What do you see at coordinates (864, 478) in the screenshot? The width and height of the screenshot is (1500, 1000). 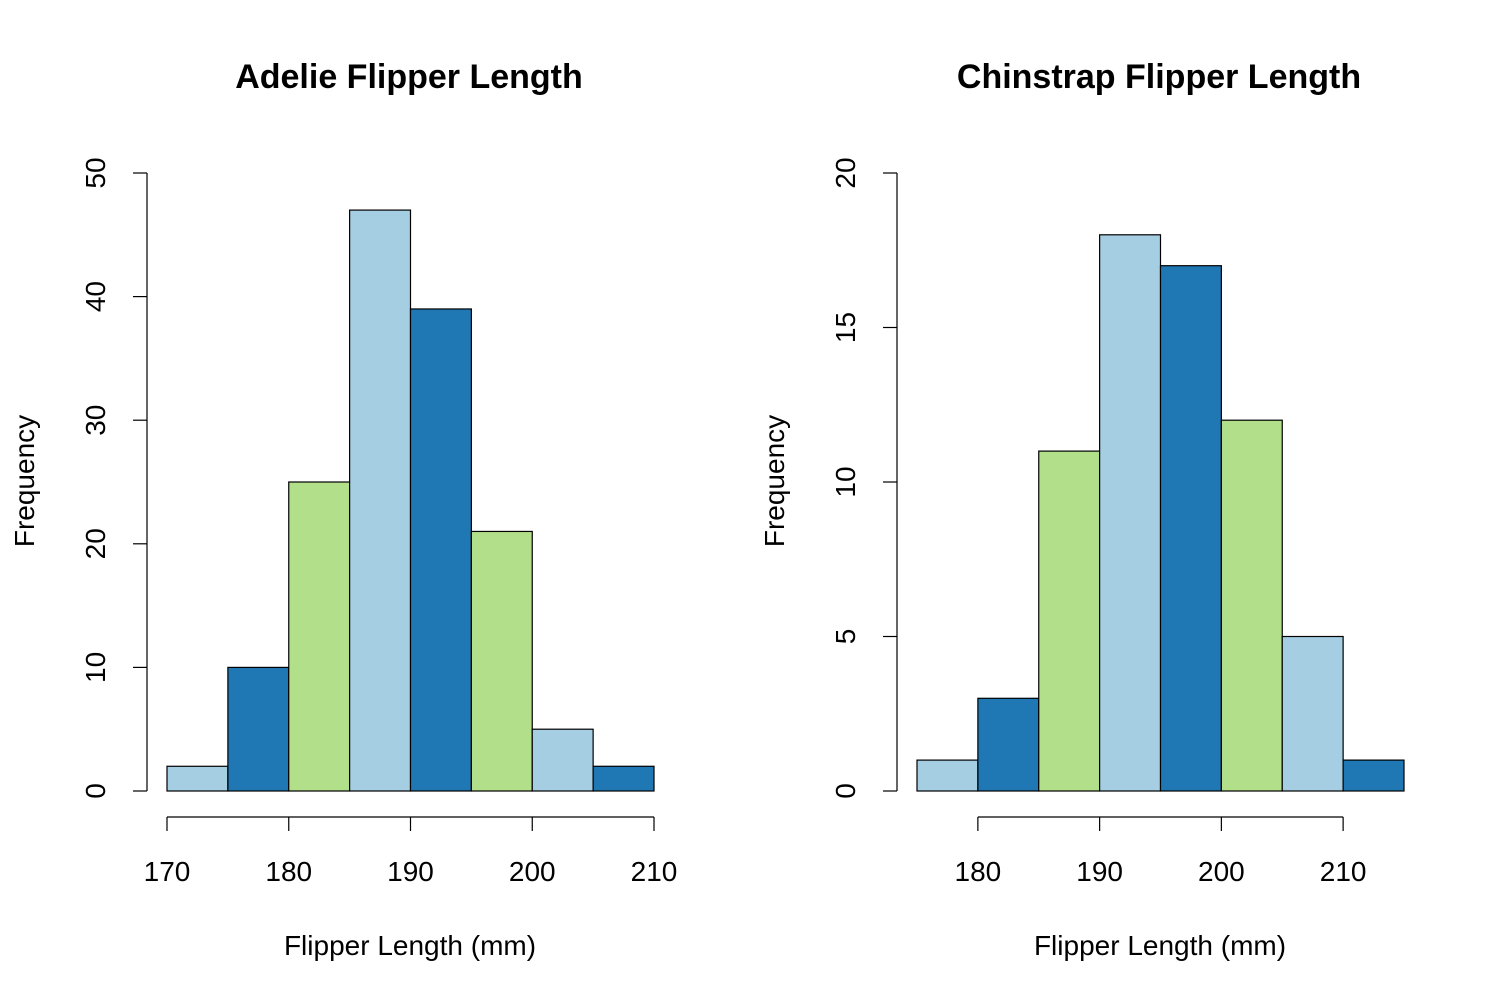 I see `y-axis: 0 5 10 15 20` at bounding box center [864, 478].